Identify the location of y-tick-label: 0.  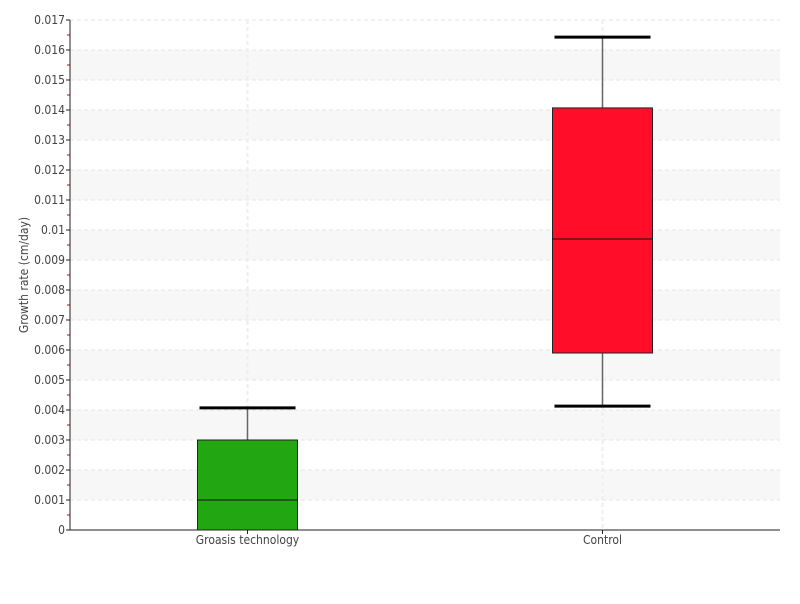
(61, 530).